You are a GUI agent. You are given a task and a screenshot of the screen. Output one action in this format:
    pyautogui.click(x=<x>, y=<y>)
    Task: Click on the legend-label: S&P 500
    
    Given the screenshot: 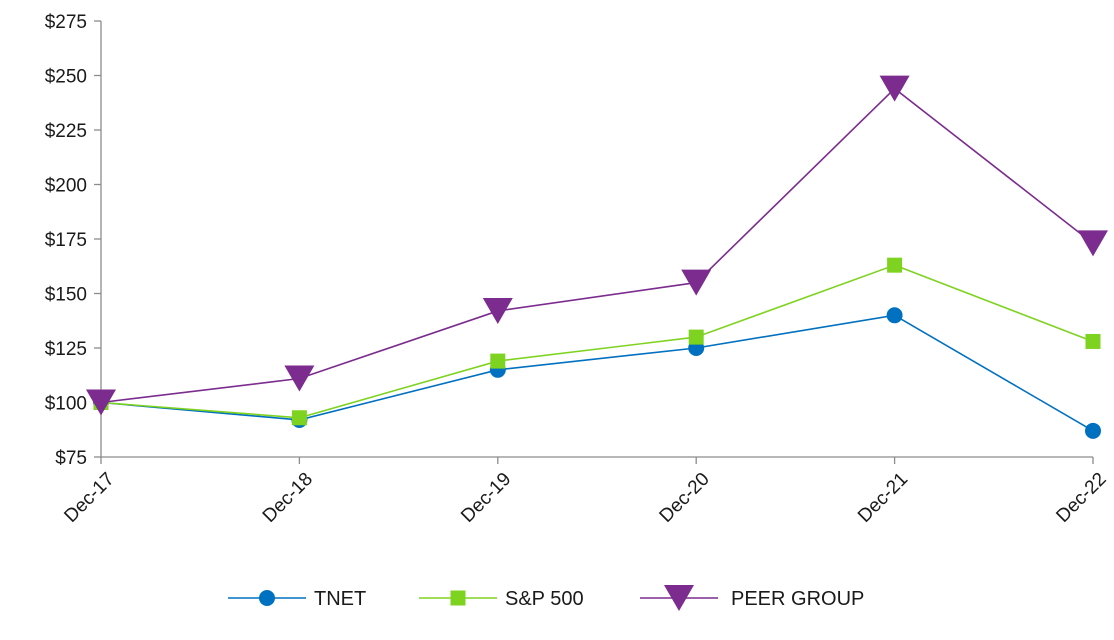 What is the action you would take?
    pyautogui.click(x=544, y=599)
    